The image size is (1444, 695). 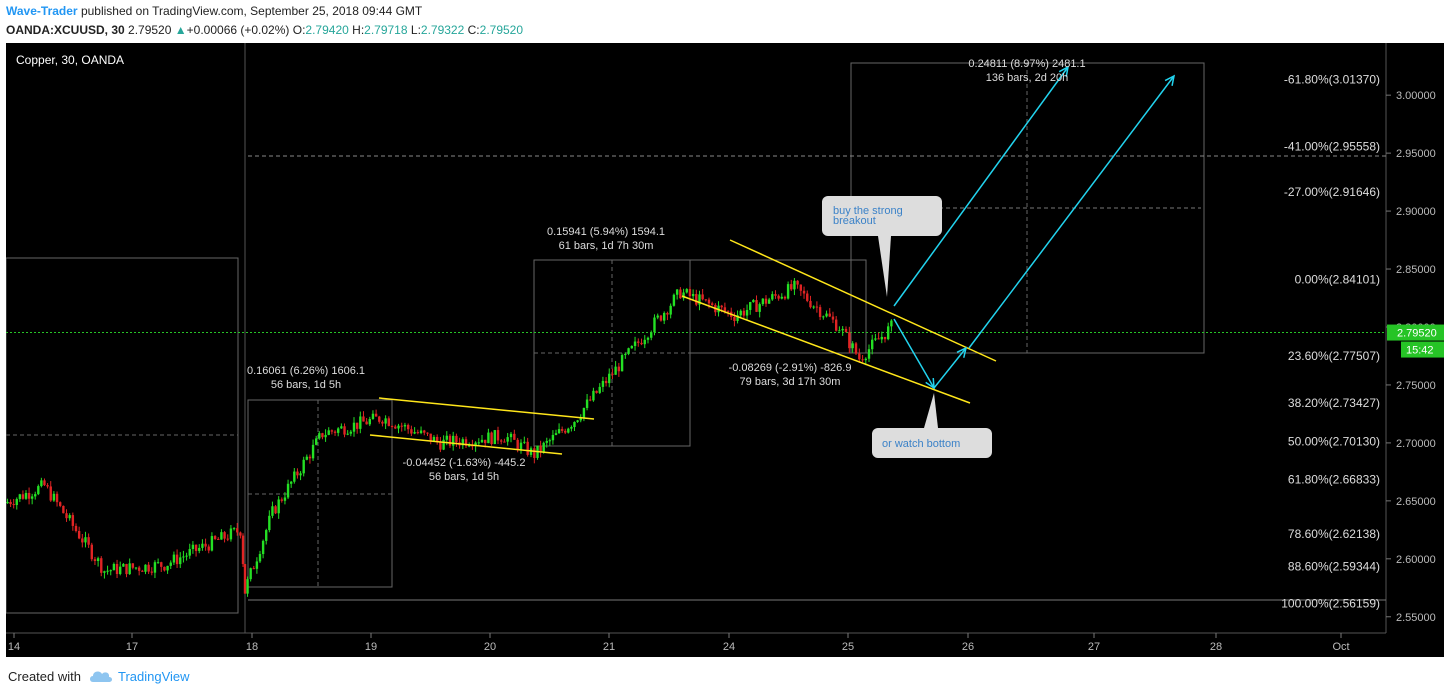 What do you see at coordinates (1416, 96) in the screenshot?
I see `y-tick-label: 3.00000` at bounding box center [1416, 96].